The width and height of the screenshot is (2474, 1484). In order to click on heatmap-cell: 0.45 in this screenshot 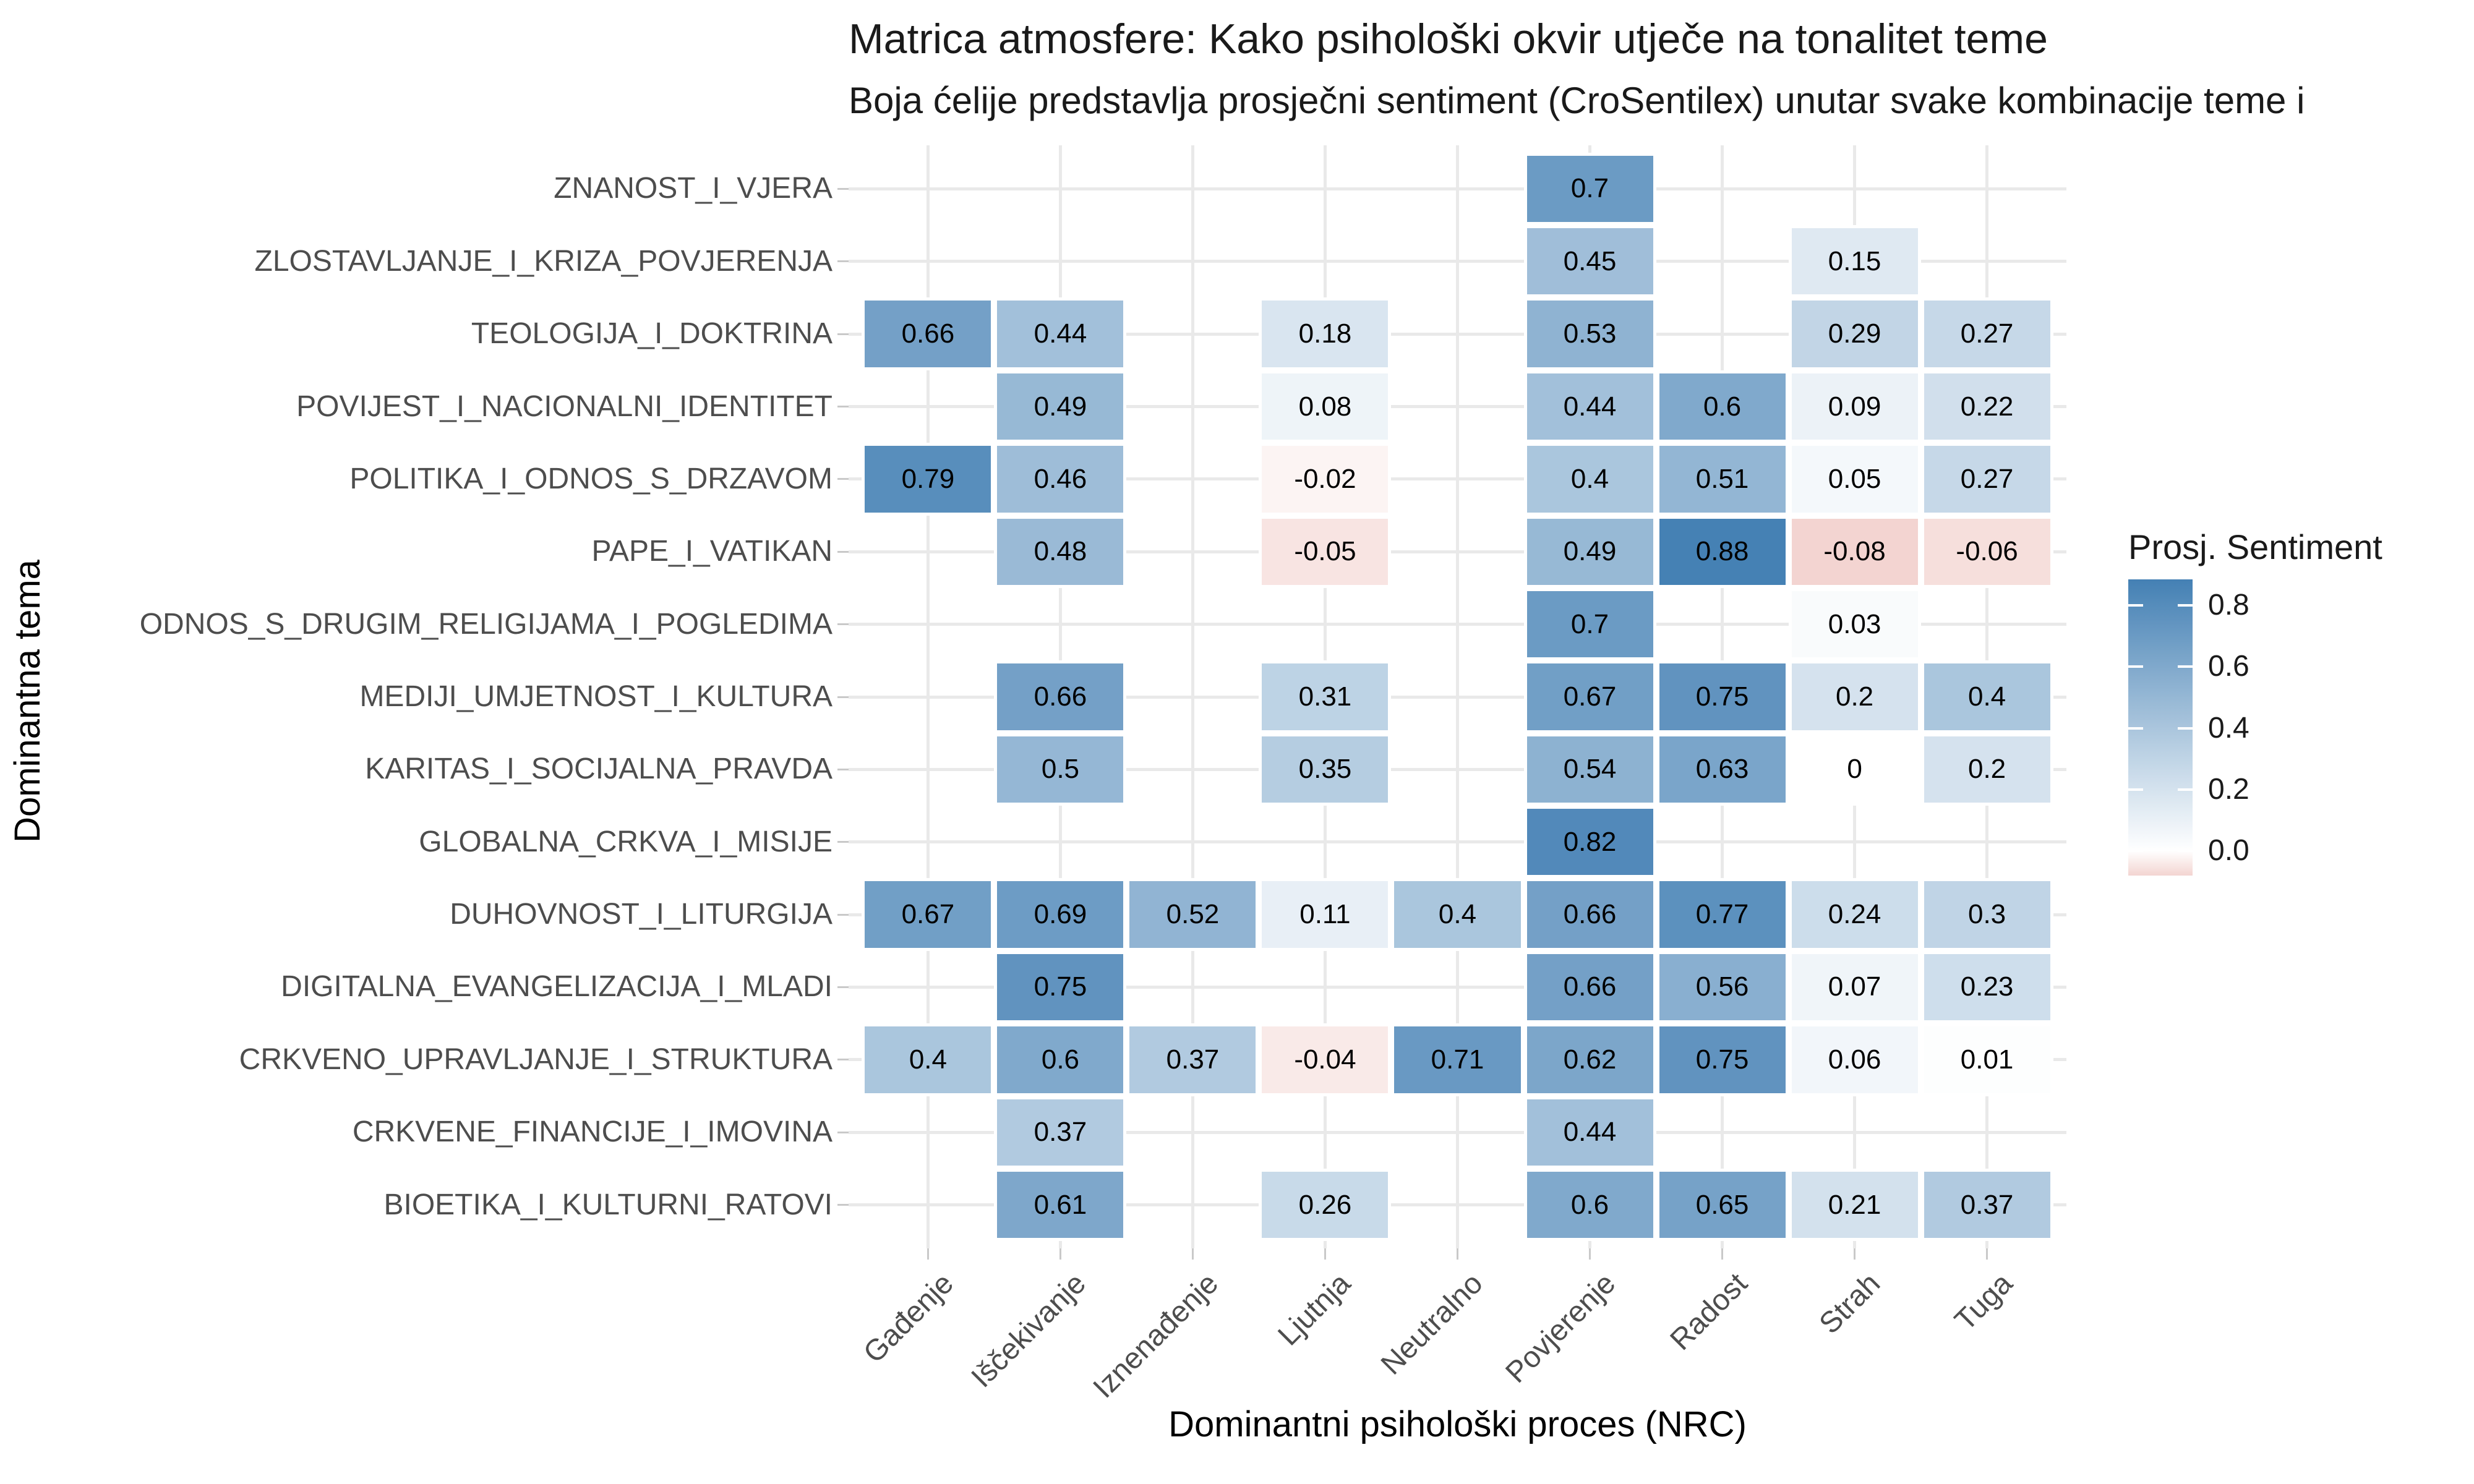, I will do `click(1590, 261)`.